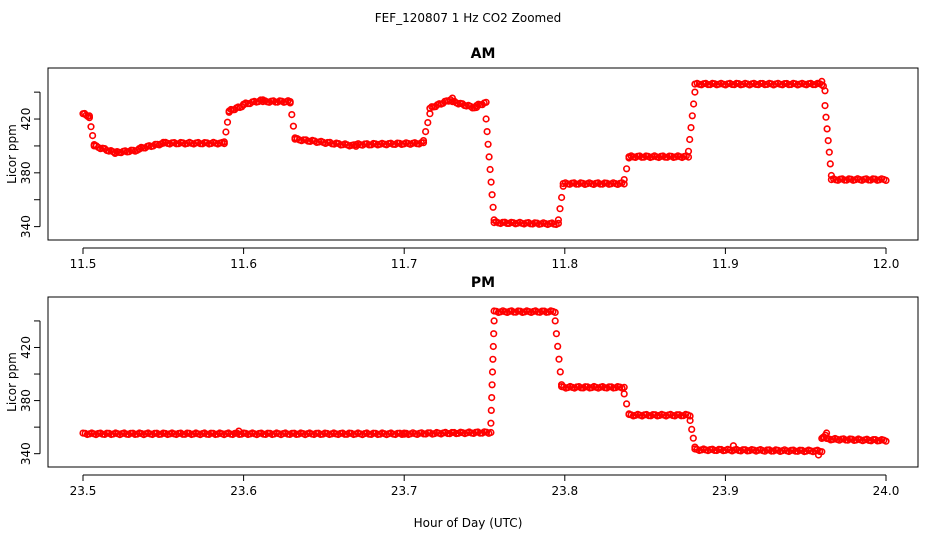 This screenshot has height=540, width=936. Describe the element at coordinates (725, 264) in the screenshot. I see `x-tick-label: 11.9` at that location.